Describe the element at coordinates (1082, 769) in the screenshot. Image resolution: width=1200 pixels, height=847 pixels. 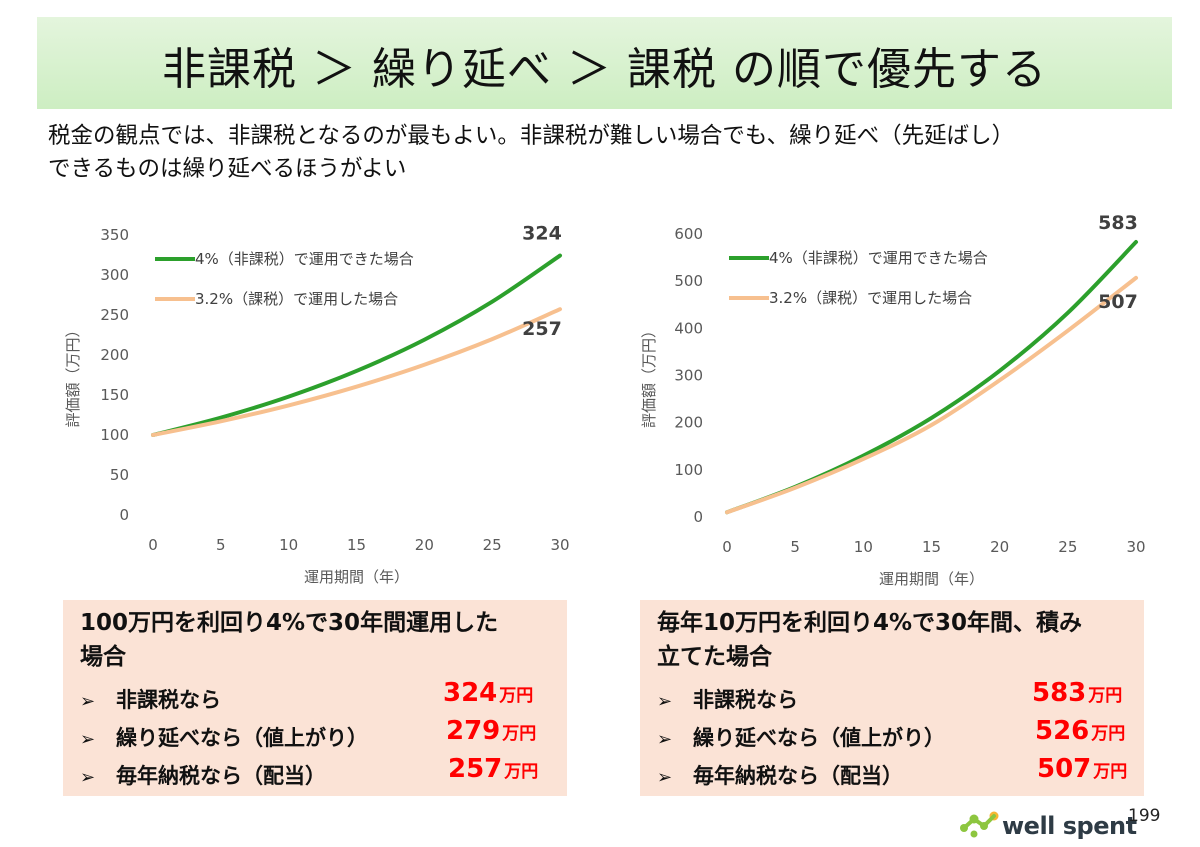
I see `value-taxed-yearly: 507 万円` at that location.